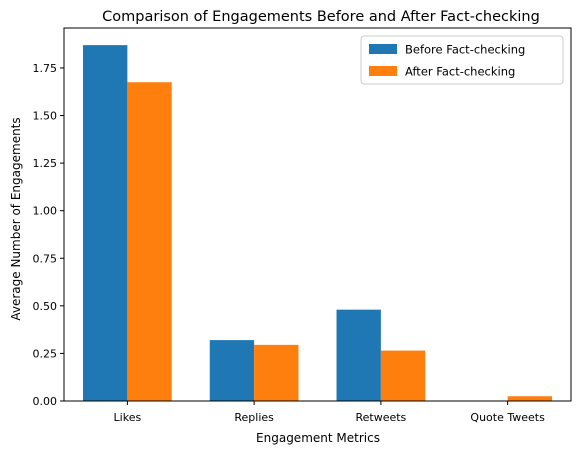  What do you see at coordinates (254, 417) in the screenshot?
I see `x-tick-label-1: Replies` at bounding box center [254, 417].